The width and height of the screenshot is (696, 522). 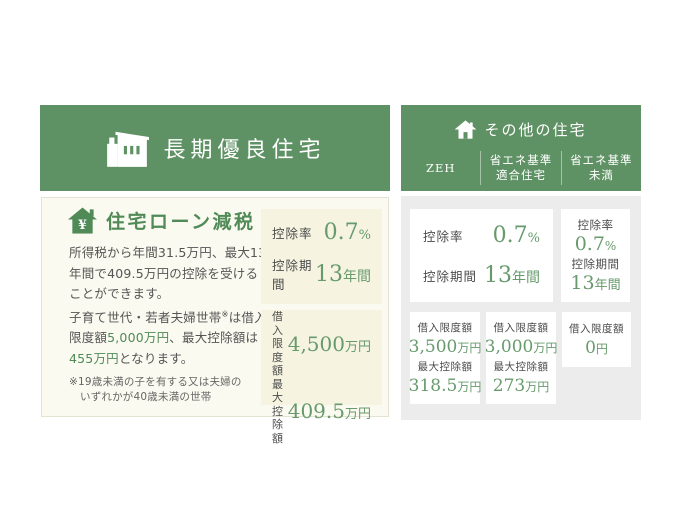 I want to click on right-header-title: その他の住宅, so click(x=535, y=130).